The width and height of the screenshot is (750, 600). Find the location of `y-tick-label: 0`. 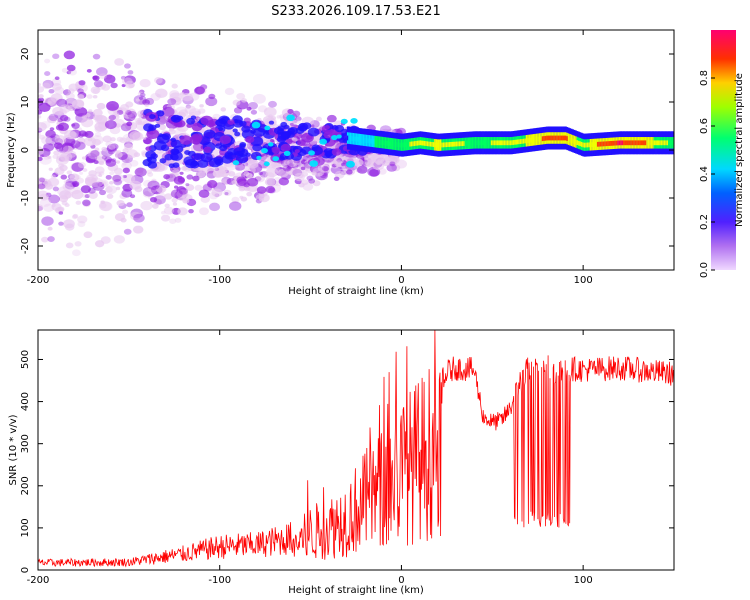

y-tick-label: 0 is located at coordinates (25, 150).